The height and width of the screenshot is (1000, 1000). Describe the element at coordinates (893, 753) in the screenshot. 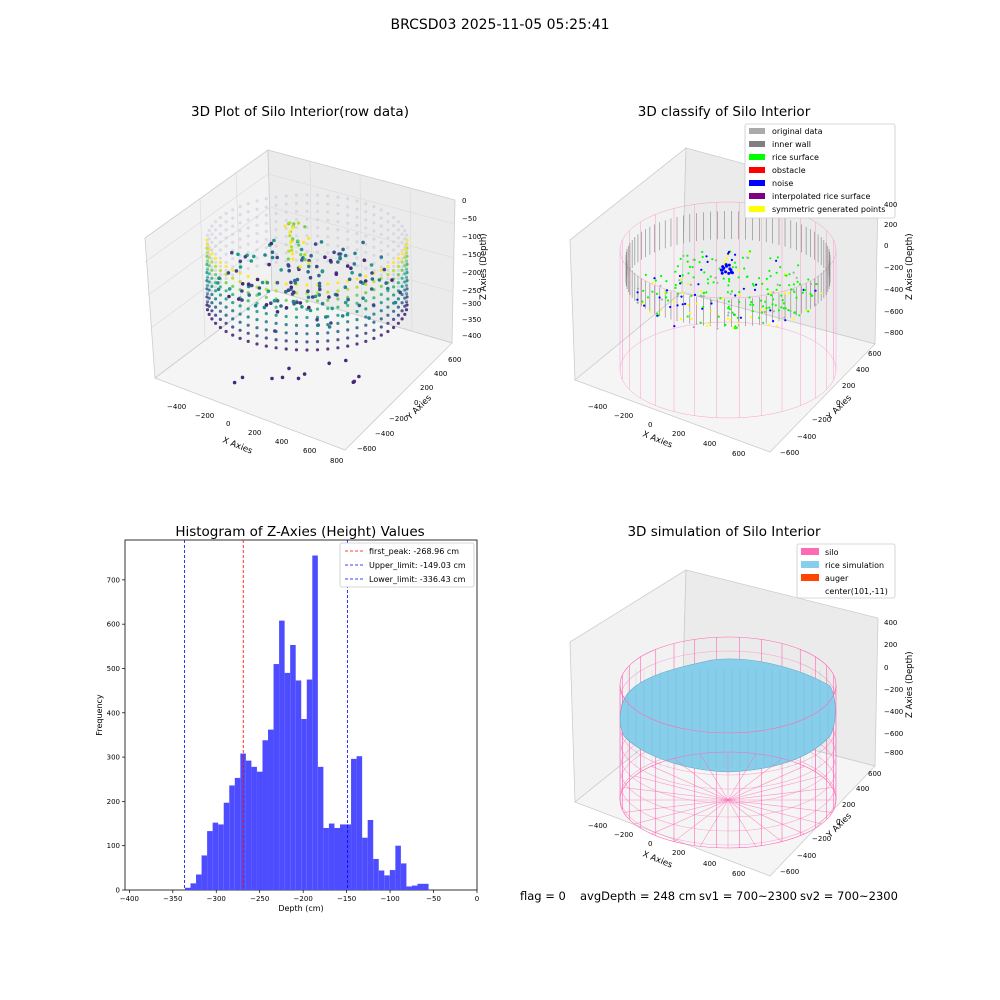

I see `sim-z-tick-label: −800` at that location.